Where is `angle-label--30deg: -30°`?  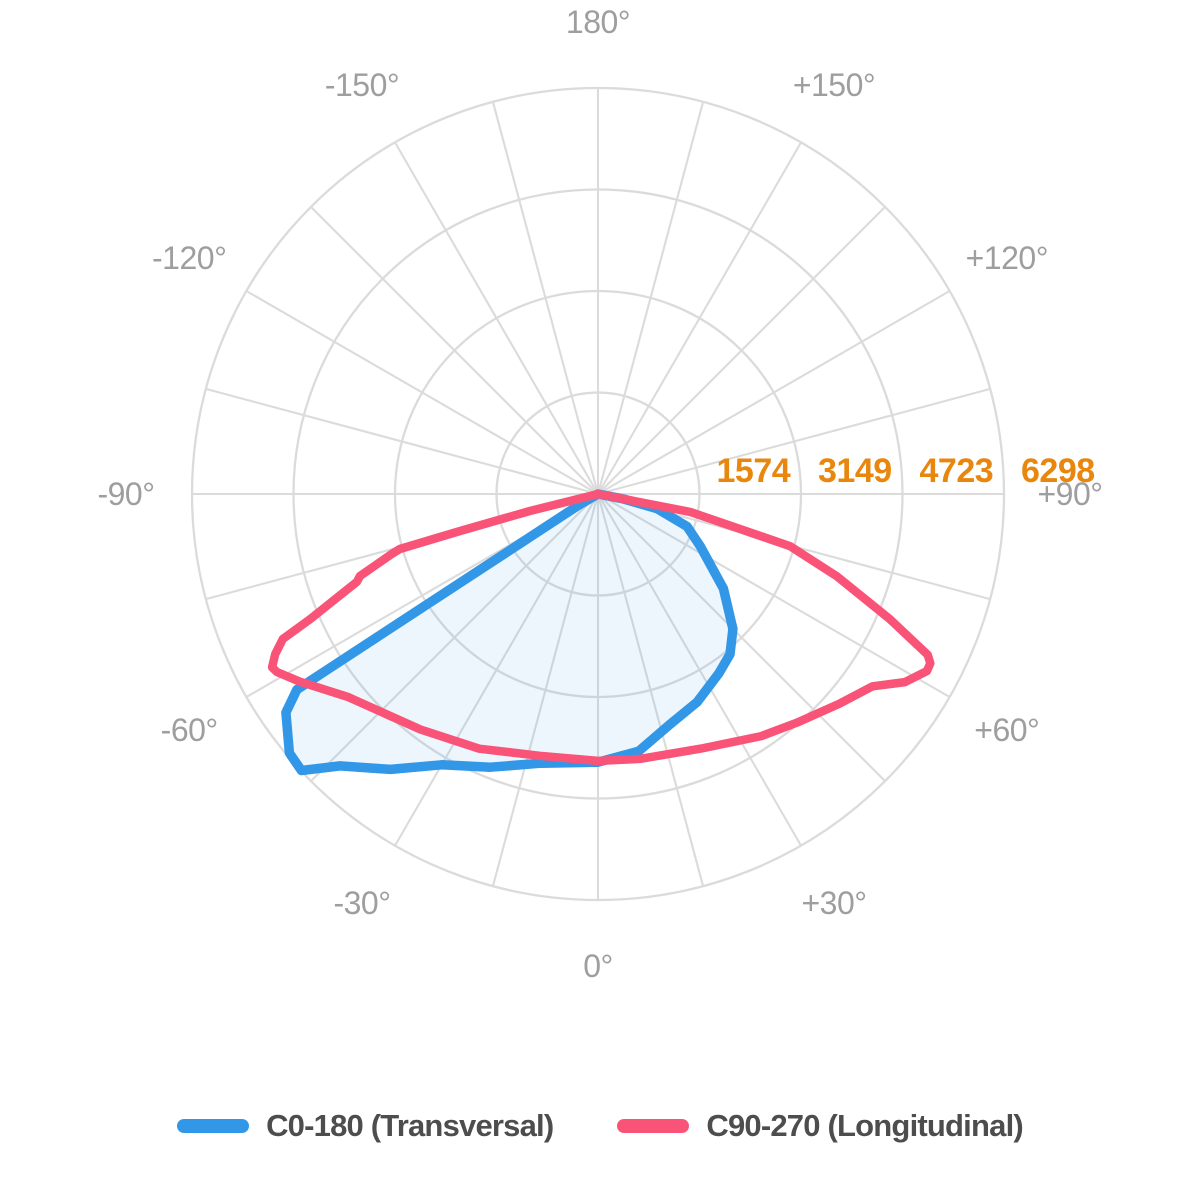
angle-label--30deg: -30° is located at coordinates (361, 903).